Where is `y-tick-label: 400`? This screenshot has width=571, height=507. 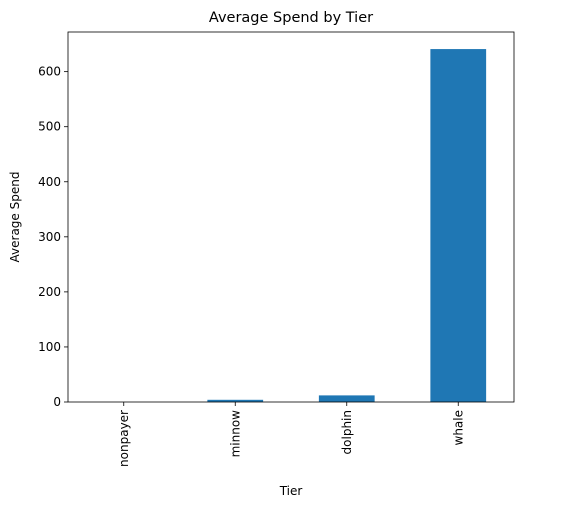
y-tick-label: 400 is located at coordinates (49, 182).